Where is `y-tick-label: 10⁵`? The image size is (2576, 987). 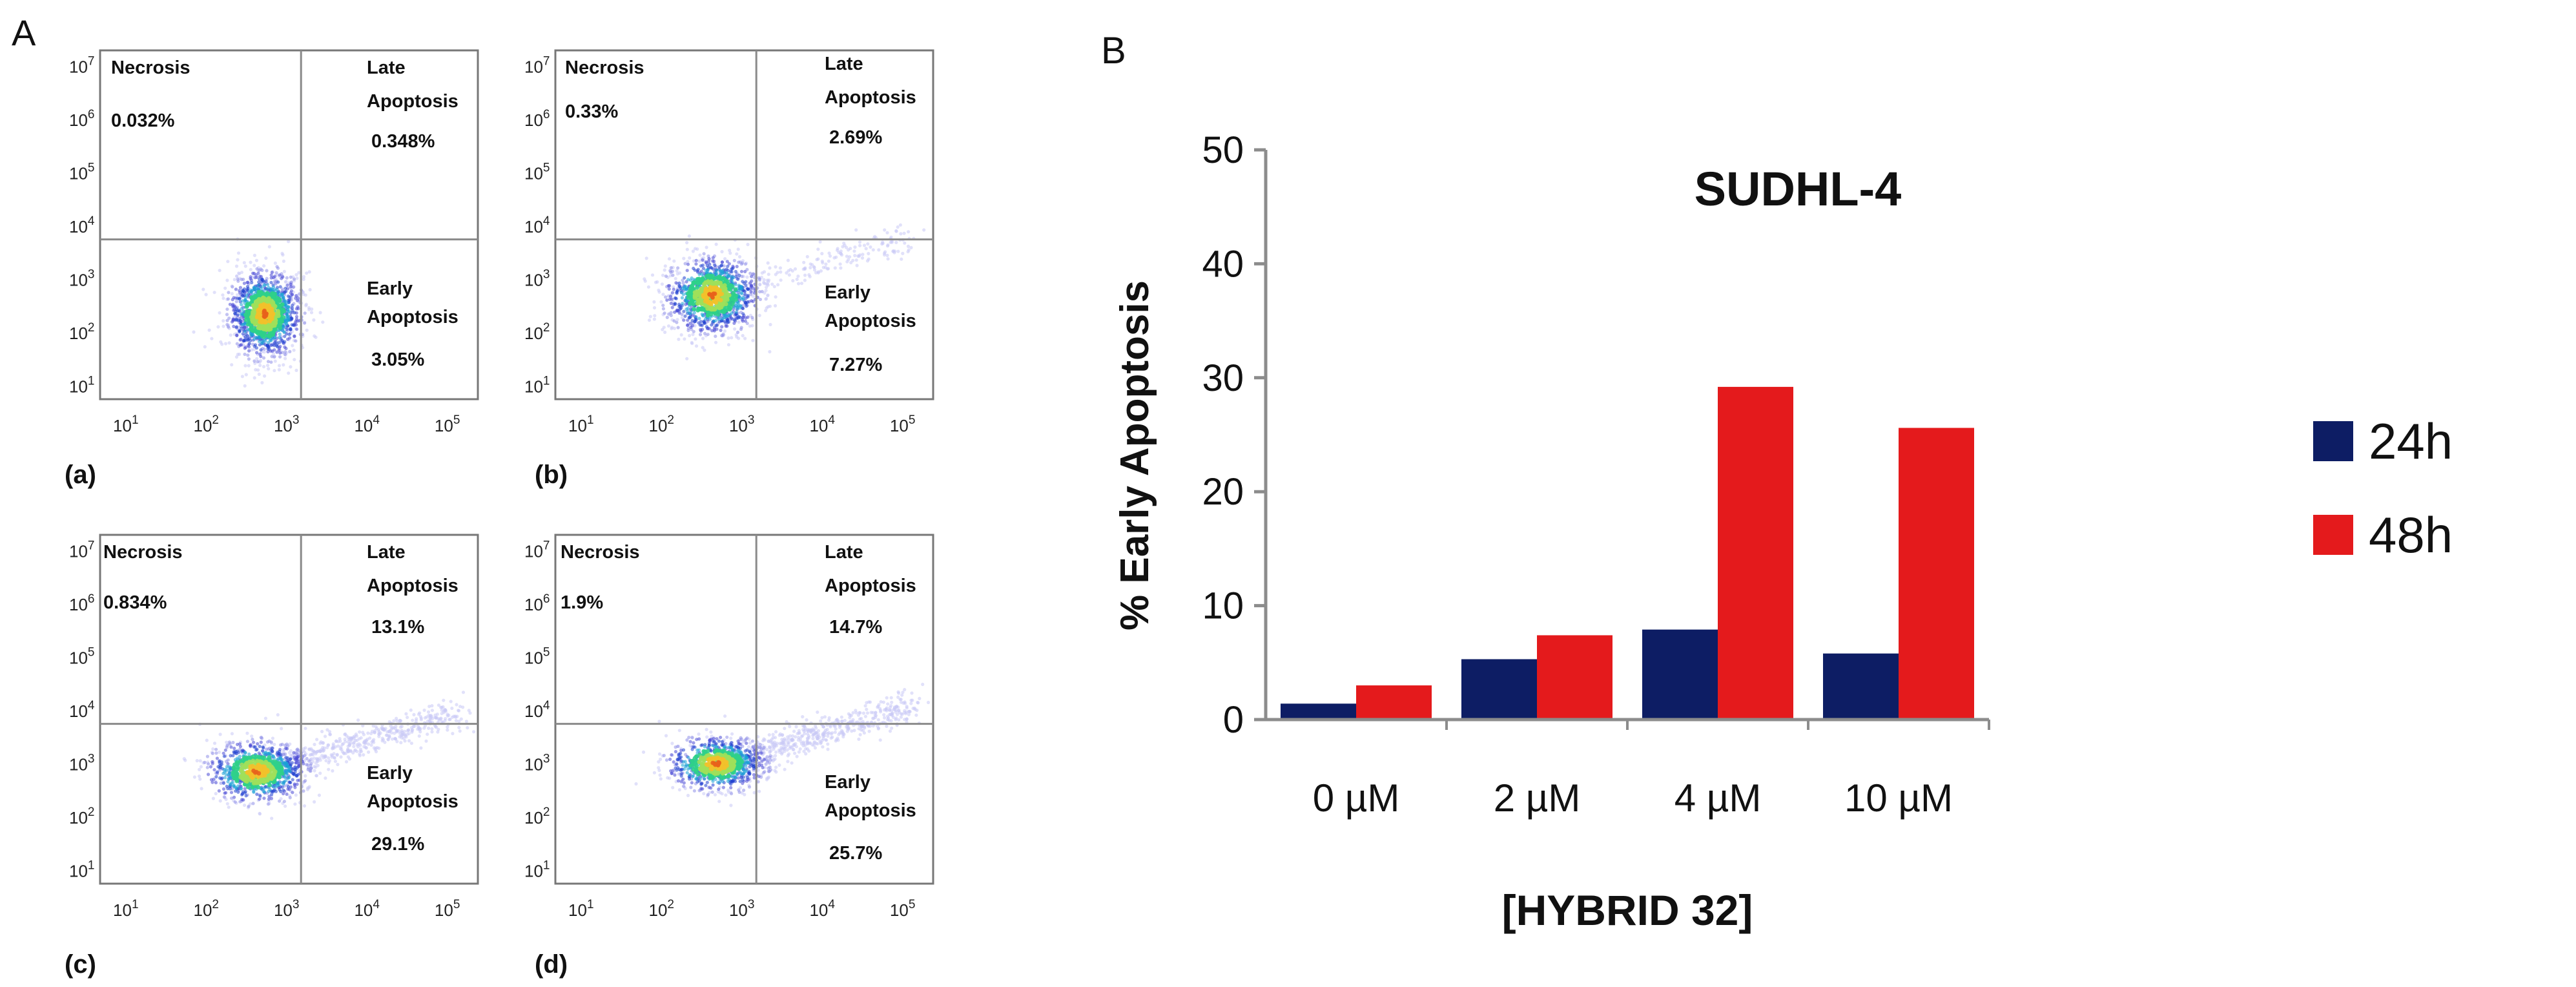 y-tick-label: 10⁵ is located at coordinates (537, 172).